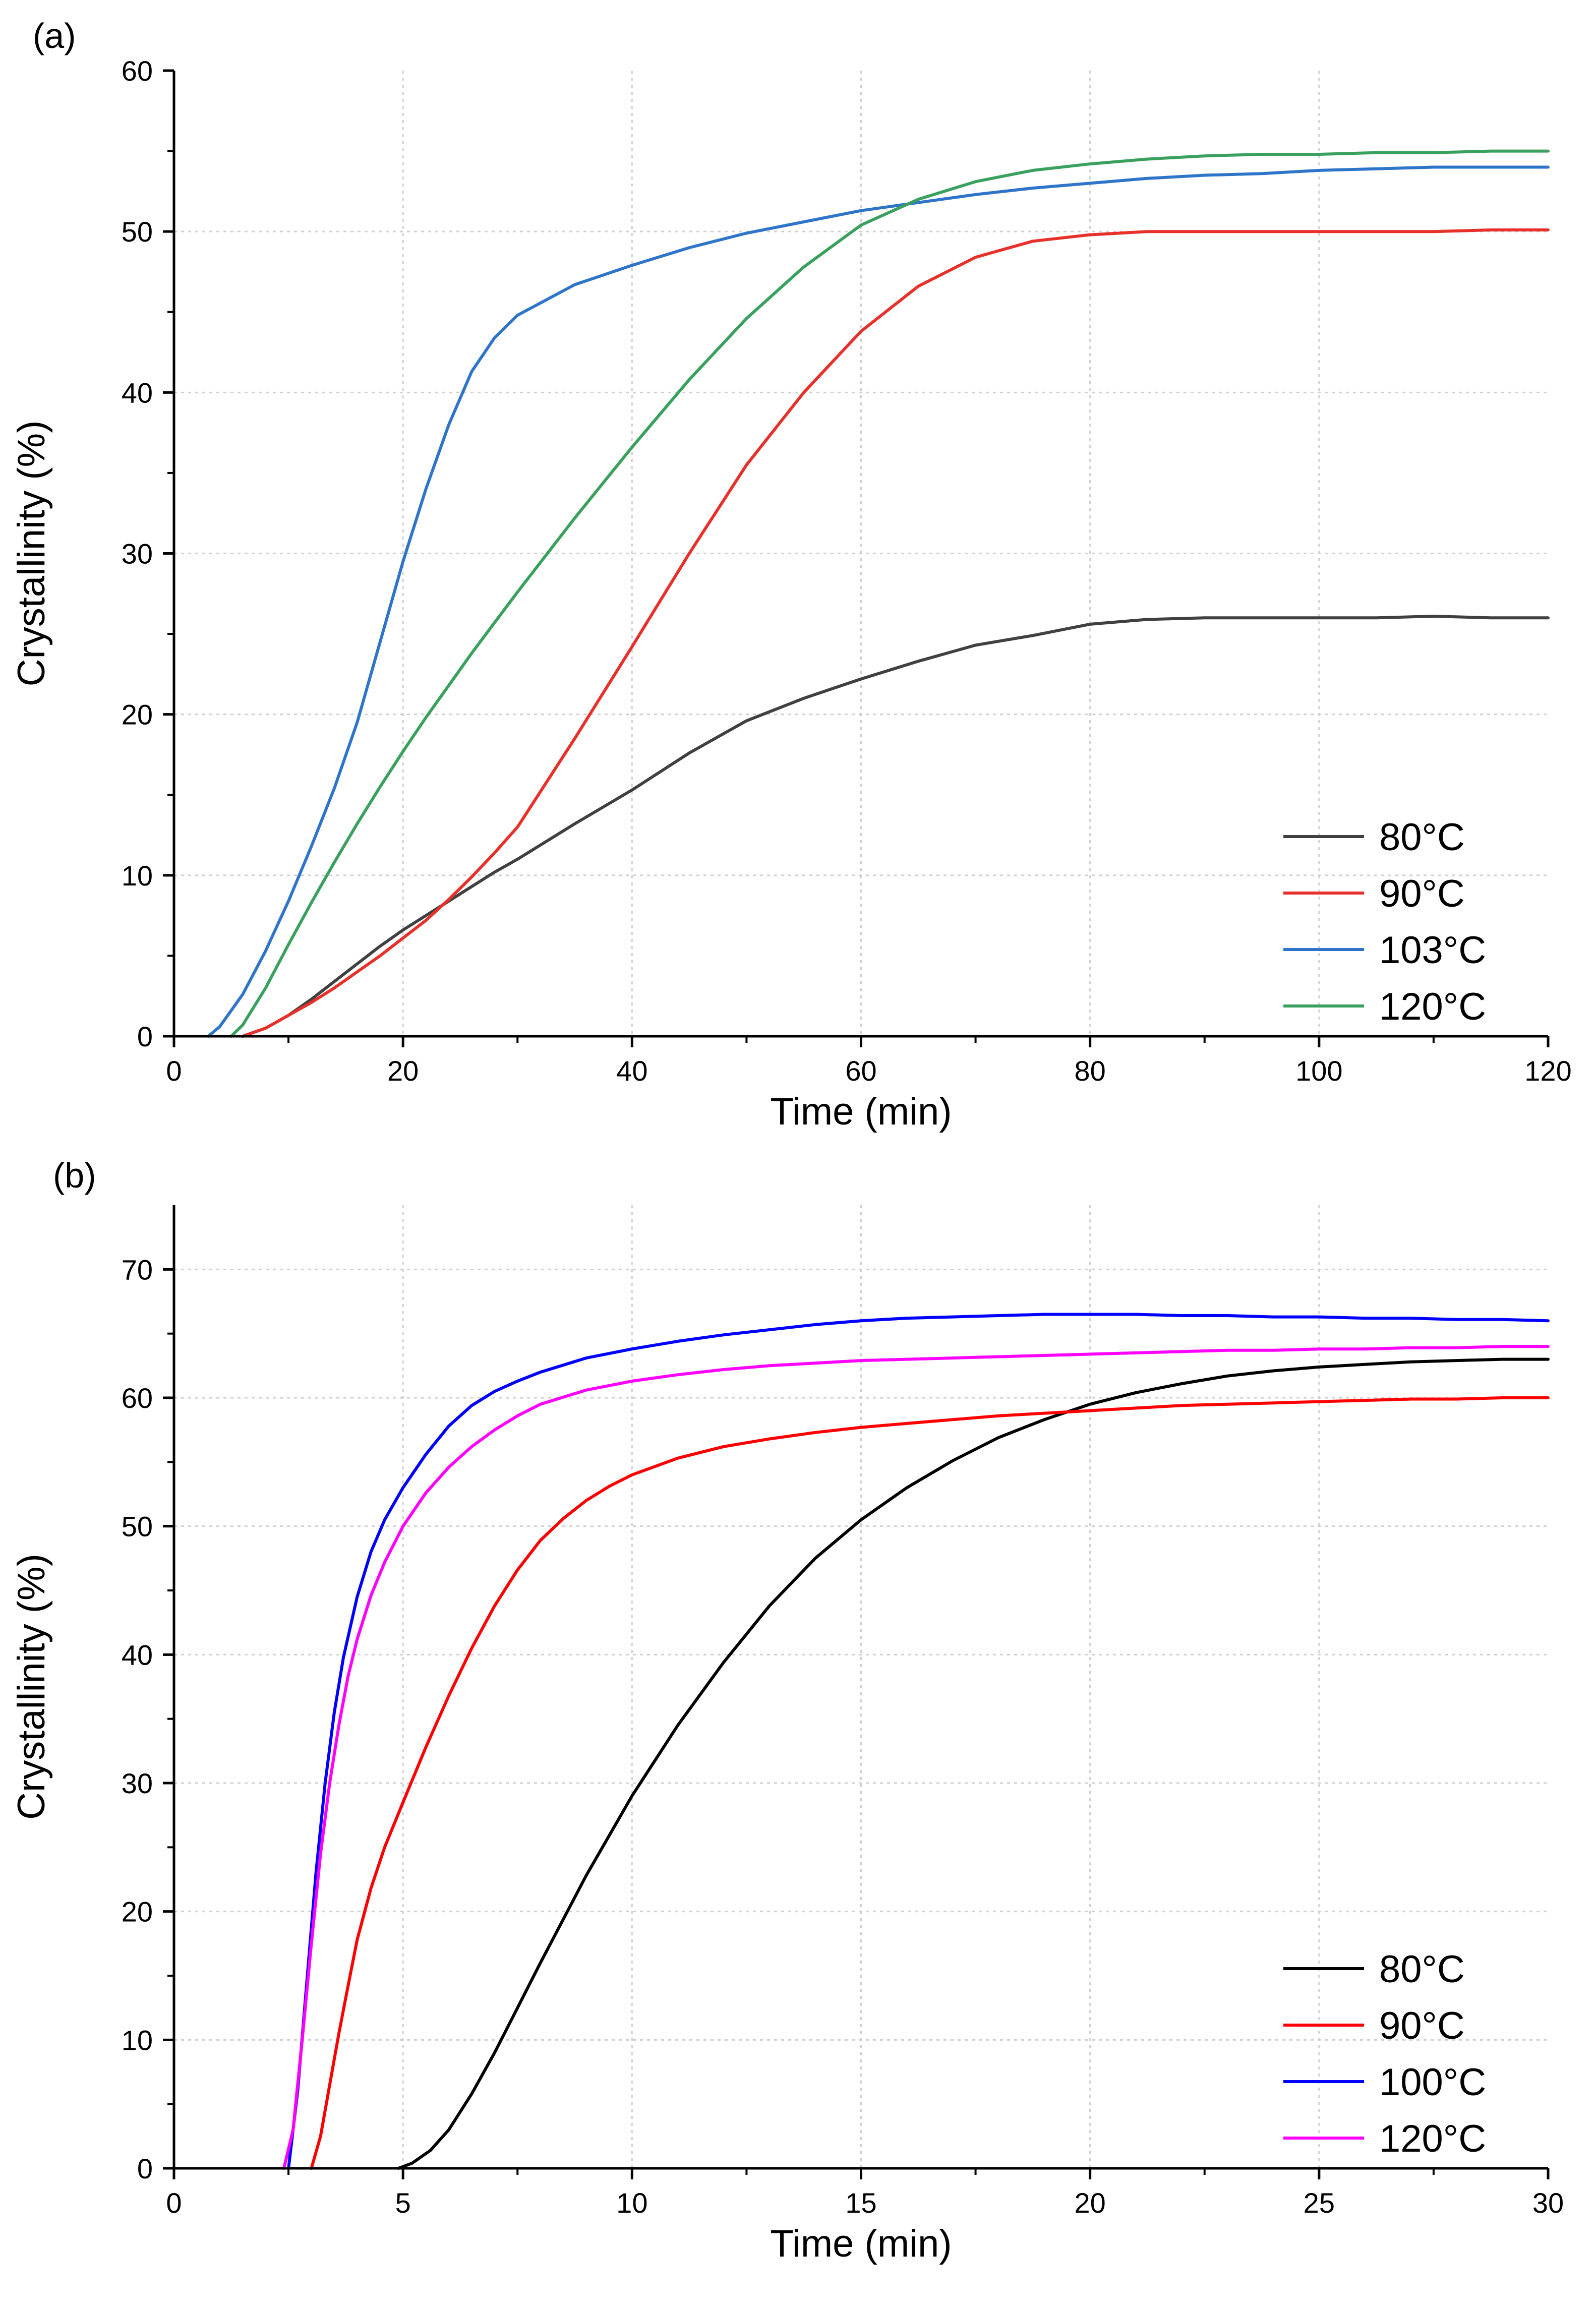 Image resolution: width=1596 pixels, height=2309 pixels. What do you see at coordinates (1090, 1071) in the screenshot?
I see `x-tick-label: 80` at bounding box center [1090, 1071].